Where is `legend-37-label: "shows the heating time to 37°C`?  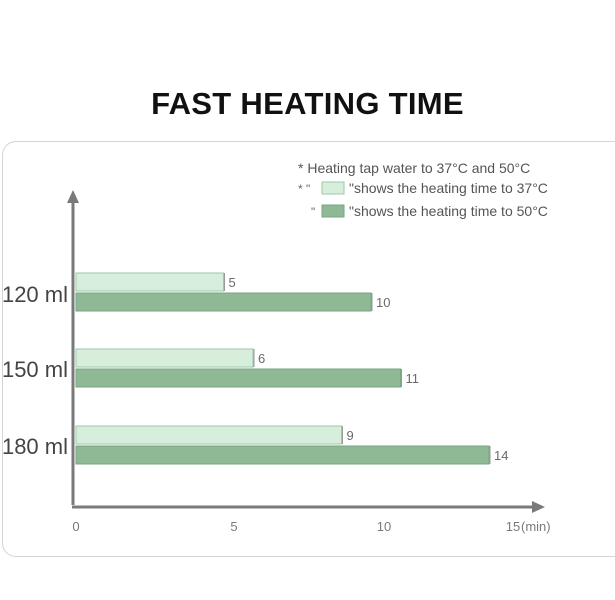
legend-37-label: "shows the heating time to 37°C is located at coordinates (448, 188).